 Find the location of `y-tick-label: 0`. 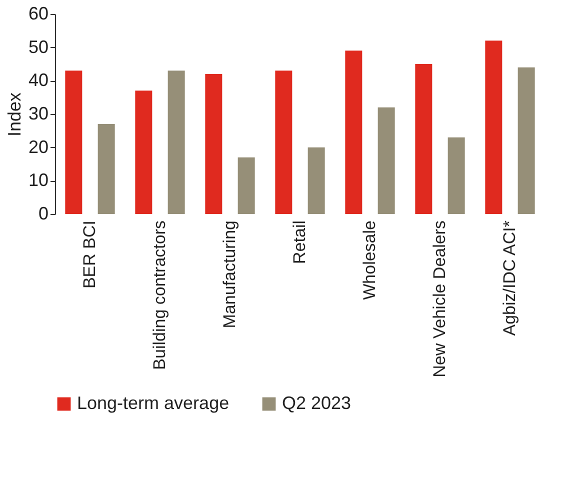

y-tick-label: 0 is located at coordinates (43, 214).